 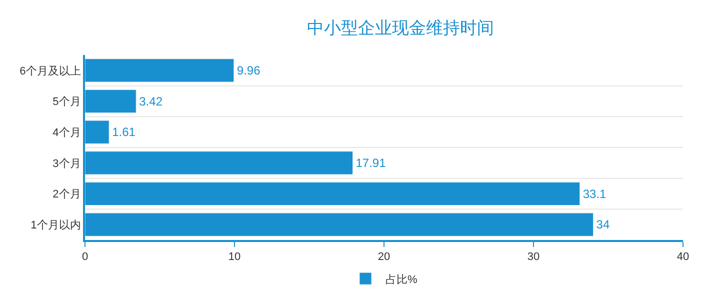 What do you see at coordinates (124, 132) in the screenshot?
I see `data-label: 1.61` at bounding box center [124, 132].